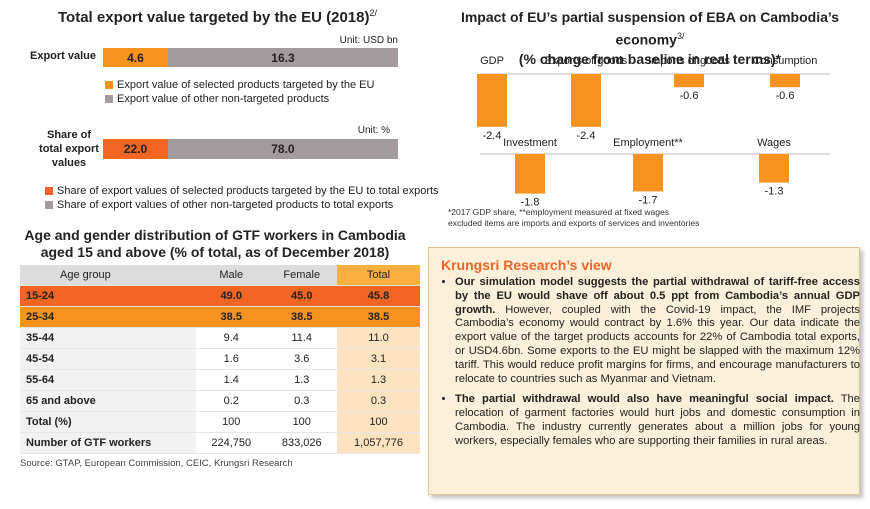  Describe the element at coordinates (368, 40) in the screenshot. I see `export-unit-label: Unit: USD bn` at that location.